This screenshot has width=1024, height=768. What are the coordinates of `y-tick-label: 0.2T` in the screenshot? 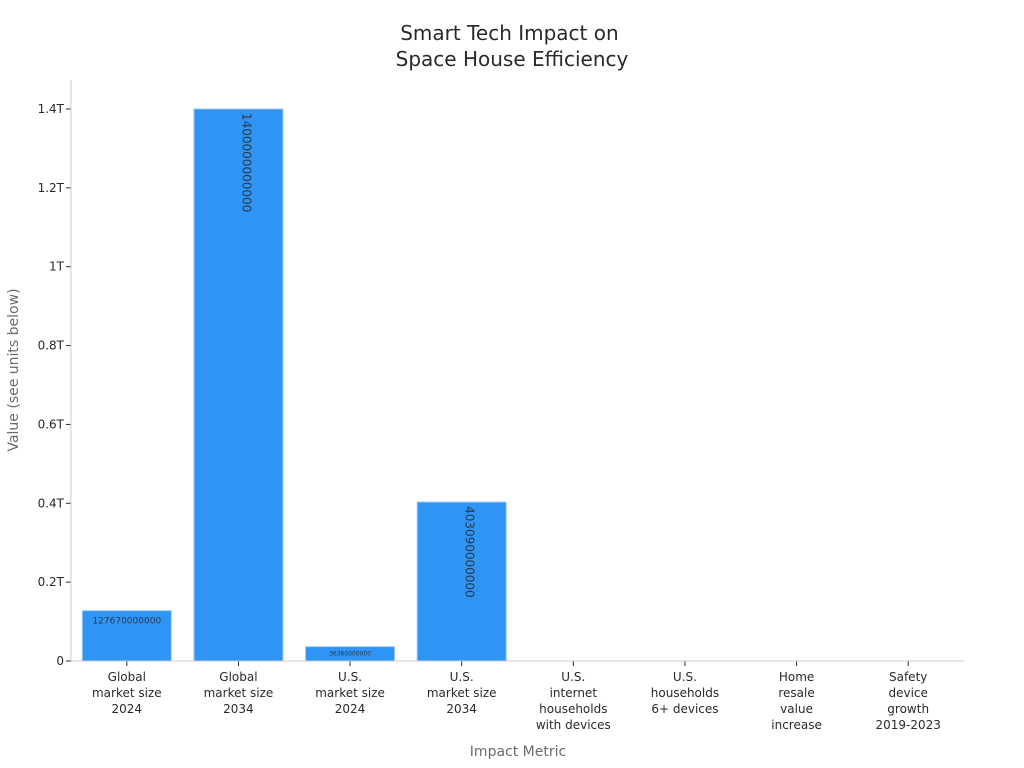 It's located at (51, 582).